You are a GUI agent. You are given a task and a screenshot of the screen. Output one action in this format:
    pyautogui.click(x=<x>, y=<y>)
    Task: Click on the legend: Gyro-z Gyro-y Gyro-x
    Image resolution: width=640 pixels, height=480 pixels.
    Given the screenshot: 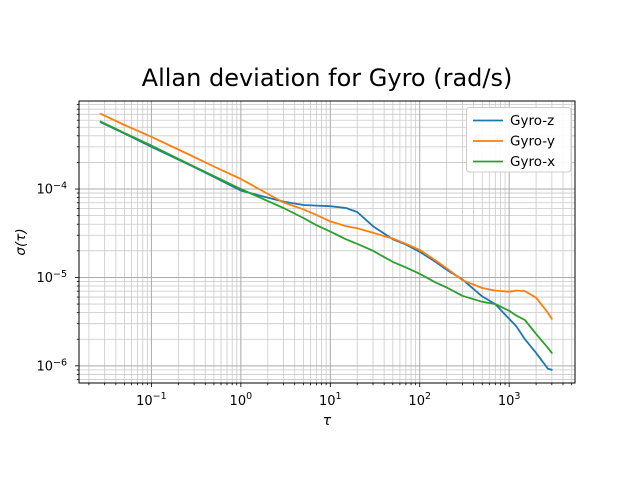 What is the action you would take?
    pyautogui.click(x=519, y=140)
    